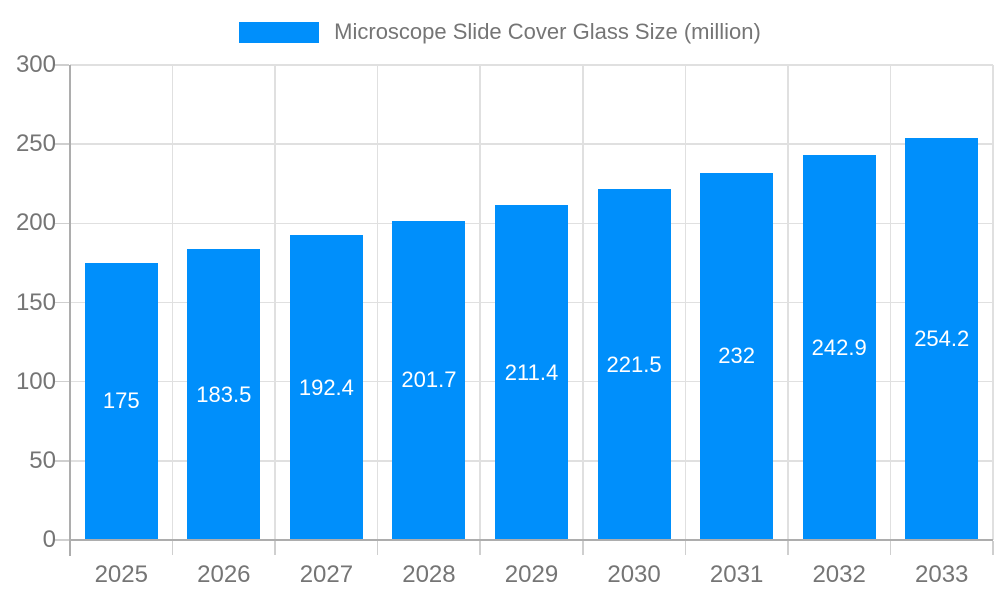 This screenshot has width=1000, height=600. I want to click on bar: 192.4, so click(326, 387).